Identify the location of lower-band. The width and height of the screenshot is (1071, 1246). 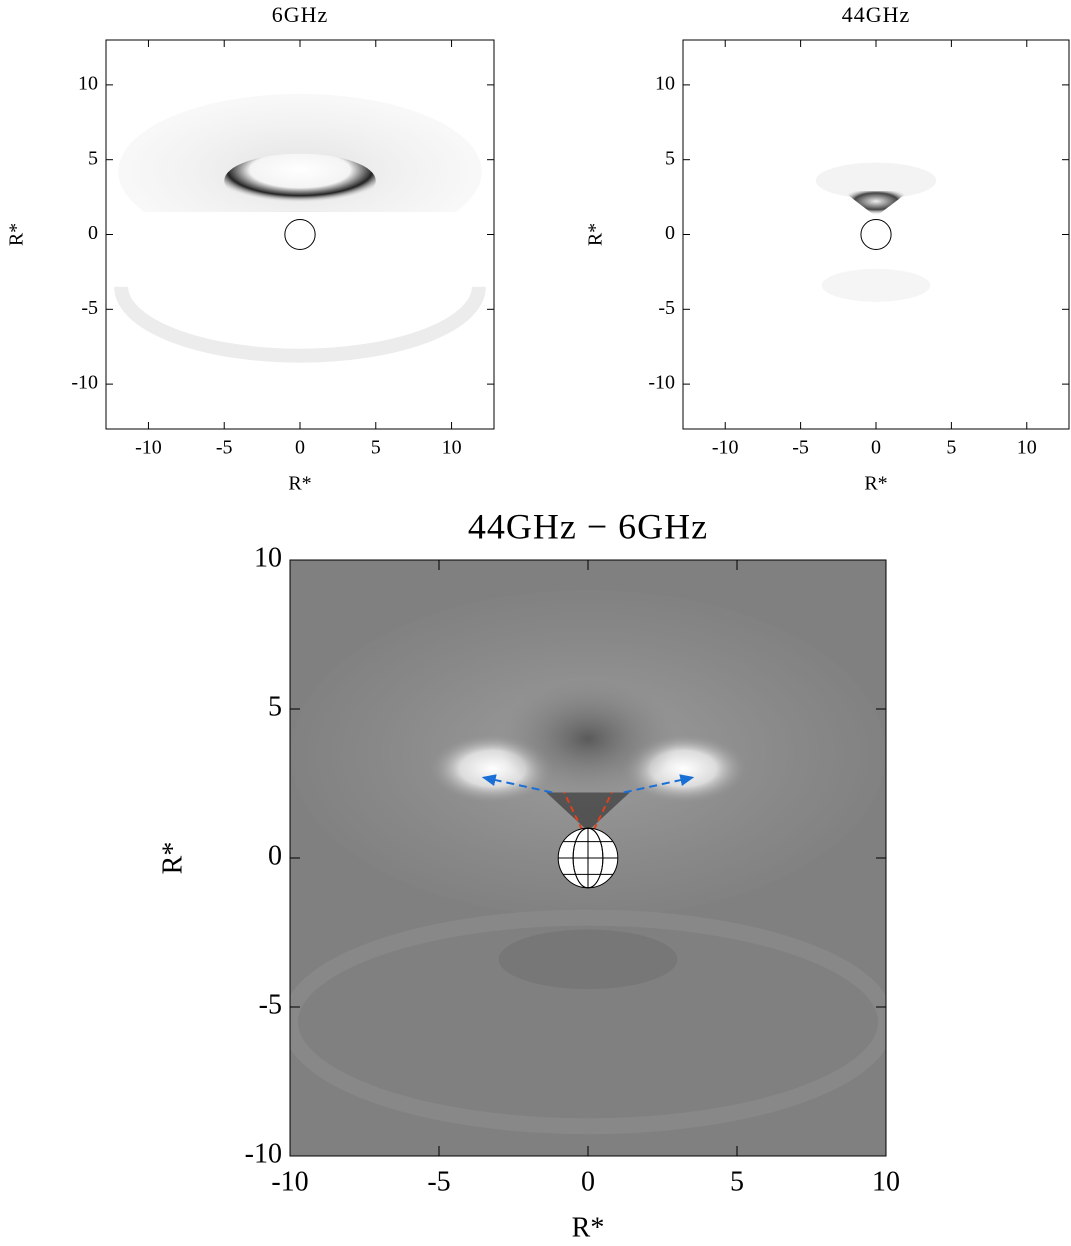
(588, 1022).